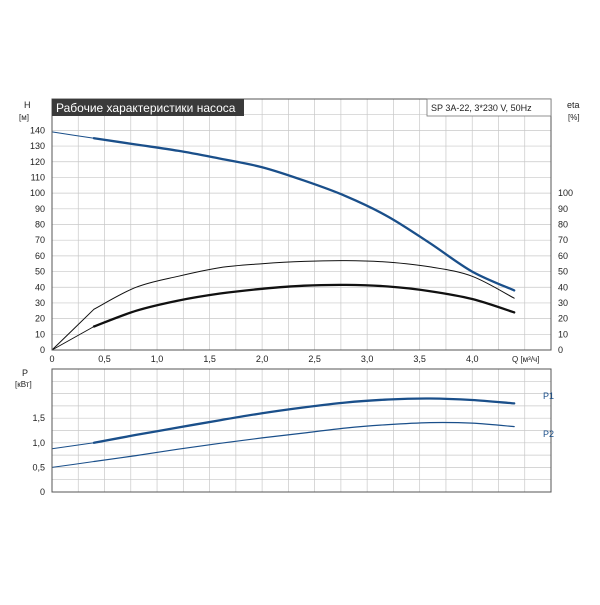 The height and width of the screenshot is (605, 600). Describe the element at coordinates (40, 334) in the screenshot. I see `y-tick-label: 10` at that location.